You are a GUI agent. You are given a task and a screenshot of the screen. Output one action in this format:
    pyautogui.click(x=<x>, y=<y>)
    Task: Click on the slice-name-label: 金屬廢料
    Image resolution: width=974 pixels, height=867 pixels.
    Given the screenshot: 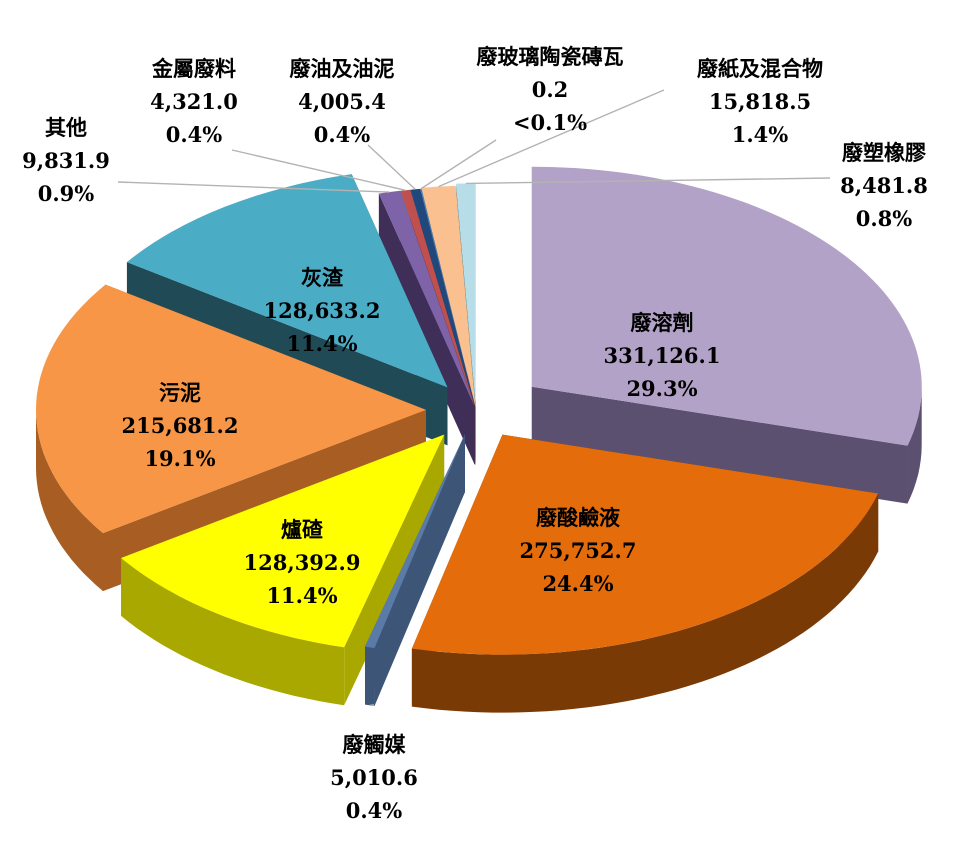 What is the action you would take?
    pyautogui.click(x=193, y=68)
    